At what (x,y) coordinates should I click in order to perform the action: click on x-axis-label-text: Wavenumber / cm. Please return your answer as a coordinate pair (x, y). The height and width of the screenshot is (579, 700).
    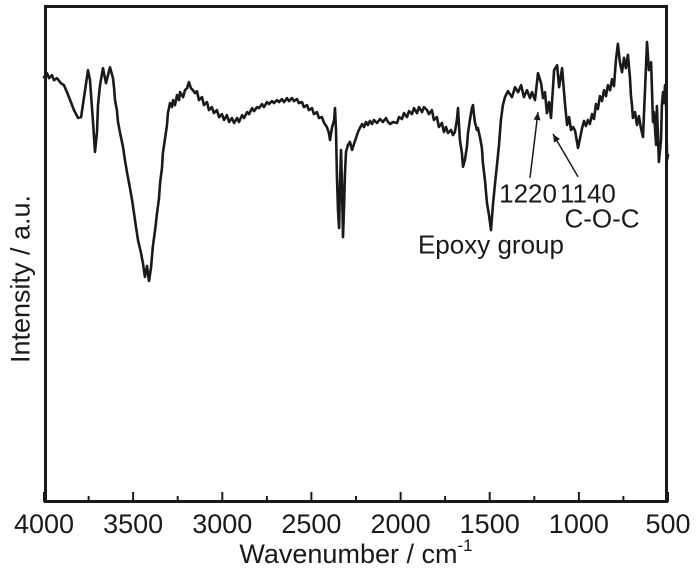
    Looking at the image, I should click on (348, 554).